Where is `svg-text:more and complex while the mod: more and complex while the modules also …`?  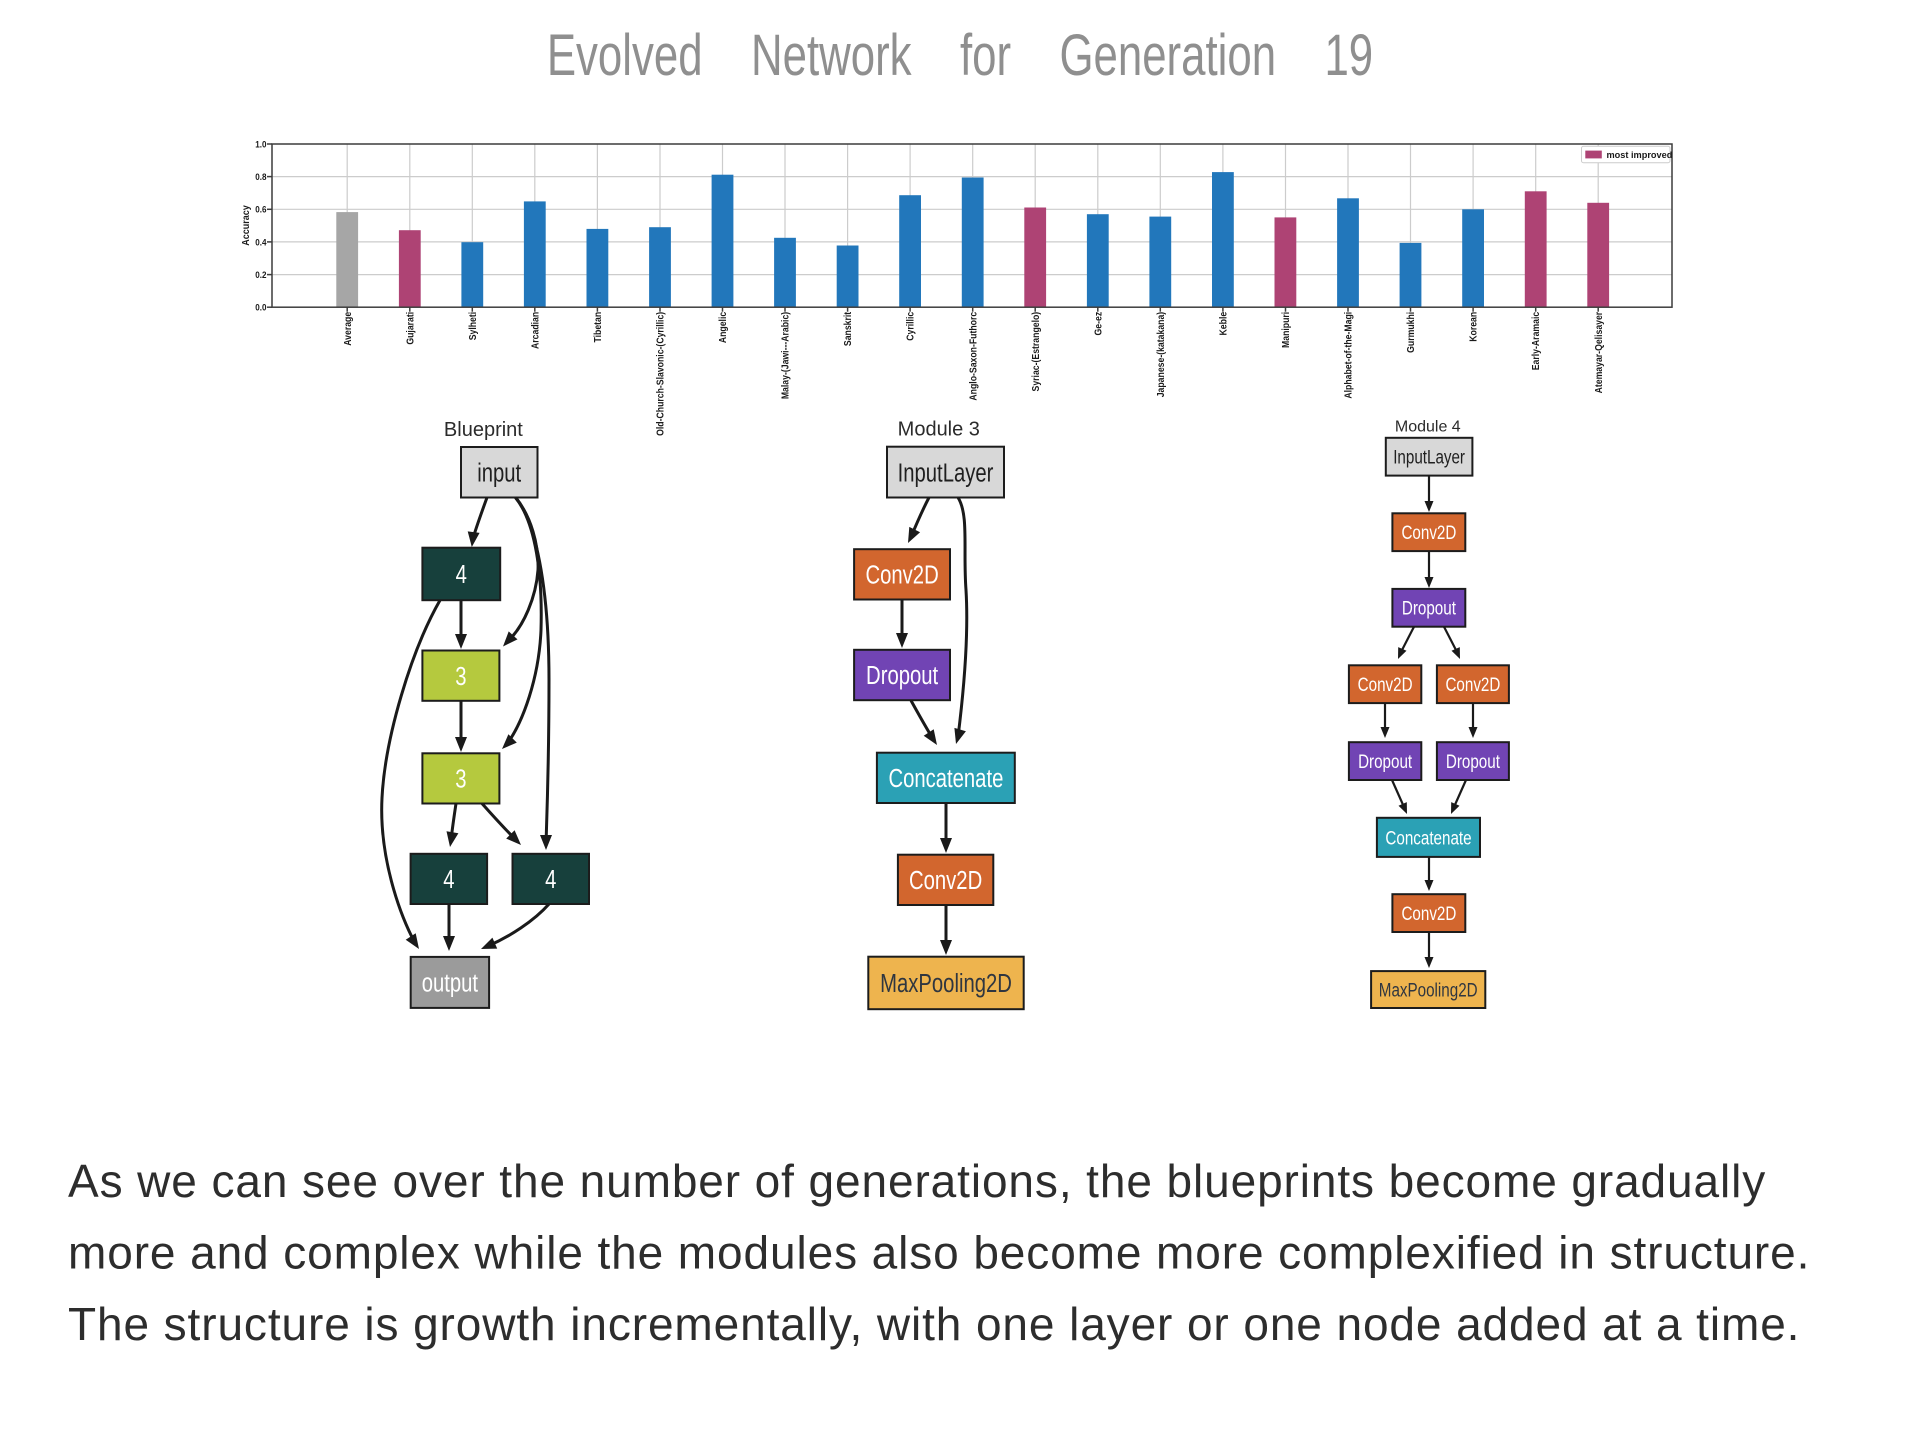 svg-text:more and complex while the mod: more and complex while the modules also … is located at coordinates (939, 1253).